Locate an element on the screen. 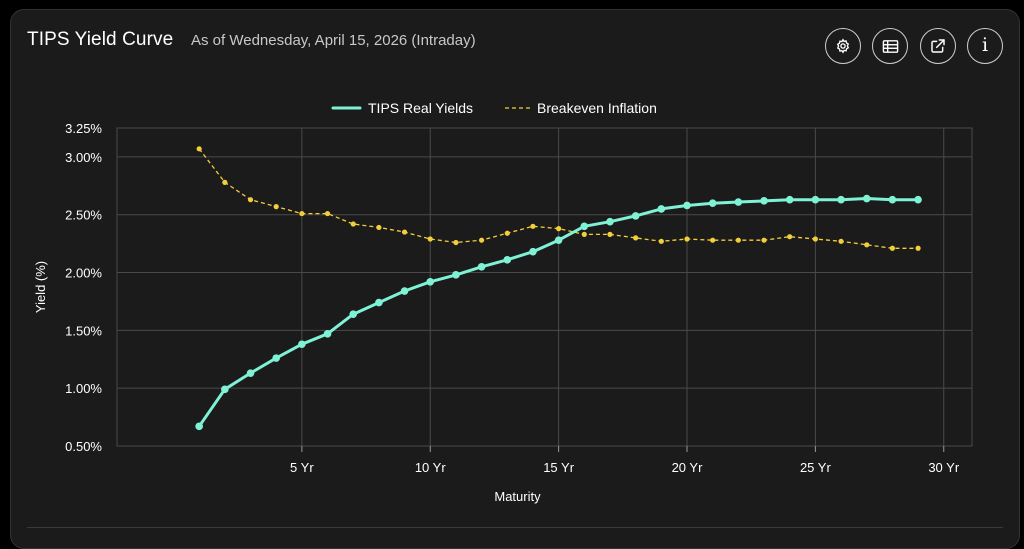 Image resolution: width=1024 pixels, height=549 pixels. x-tick-label: 25 Yr is located at coordinates (816, 467).